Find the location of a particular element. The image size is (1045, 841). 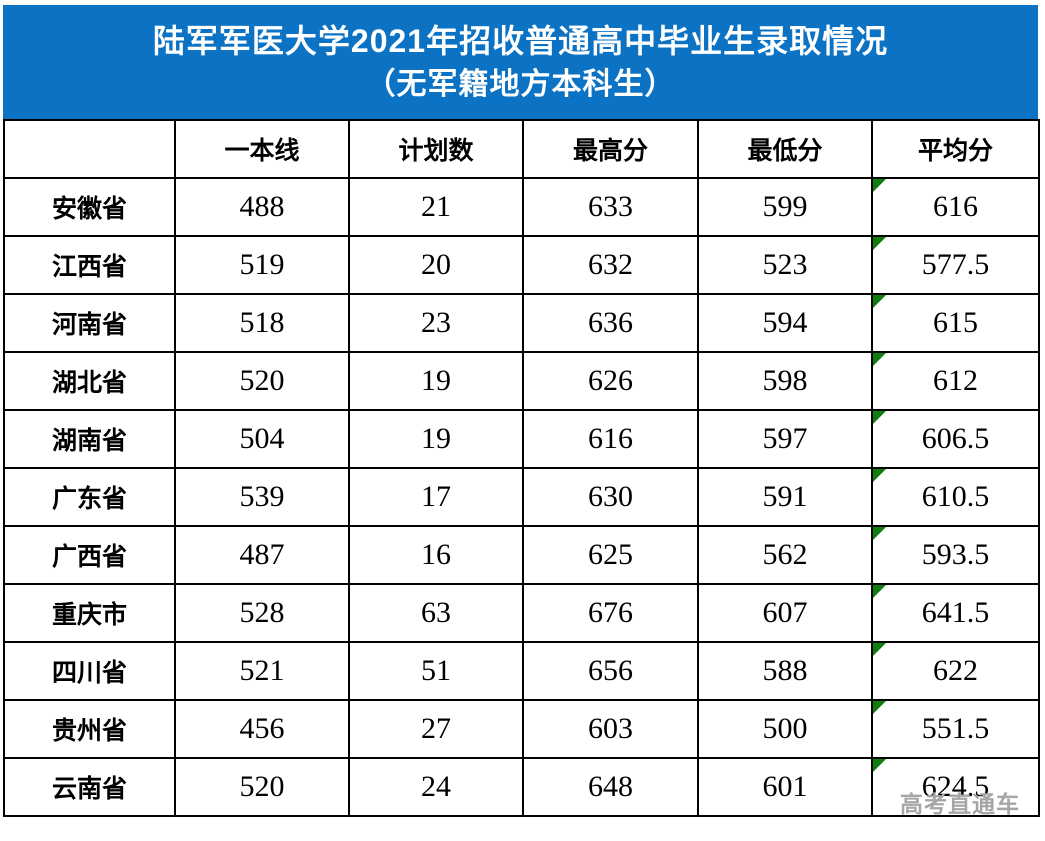

table-row: 云南省 520 24 648 601 624.5 is located at coordinates (521, 787).